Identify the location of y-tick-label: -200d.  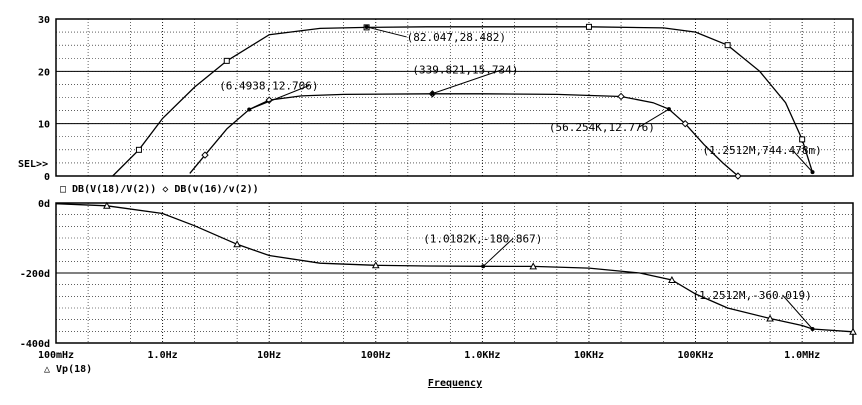
(35, 274).